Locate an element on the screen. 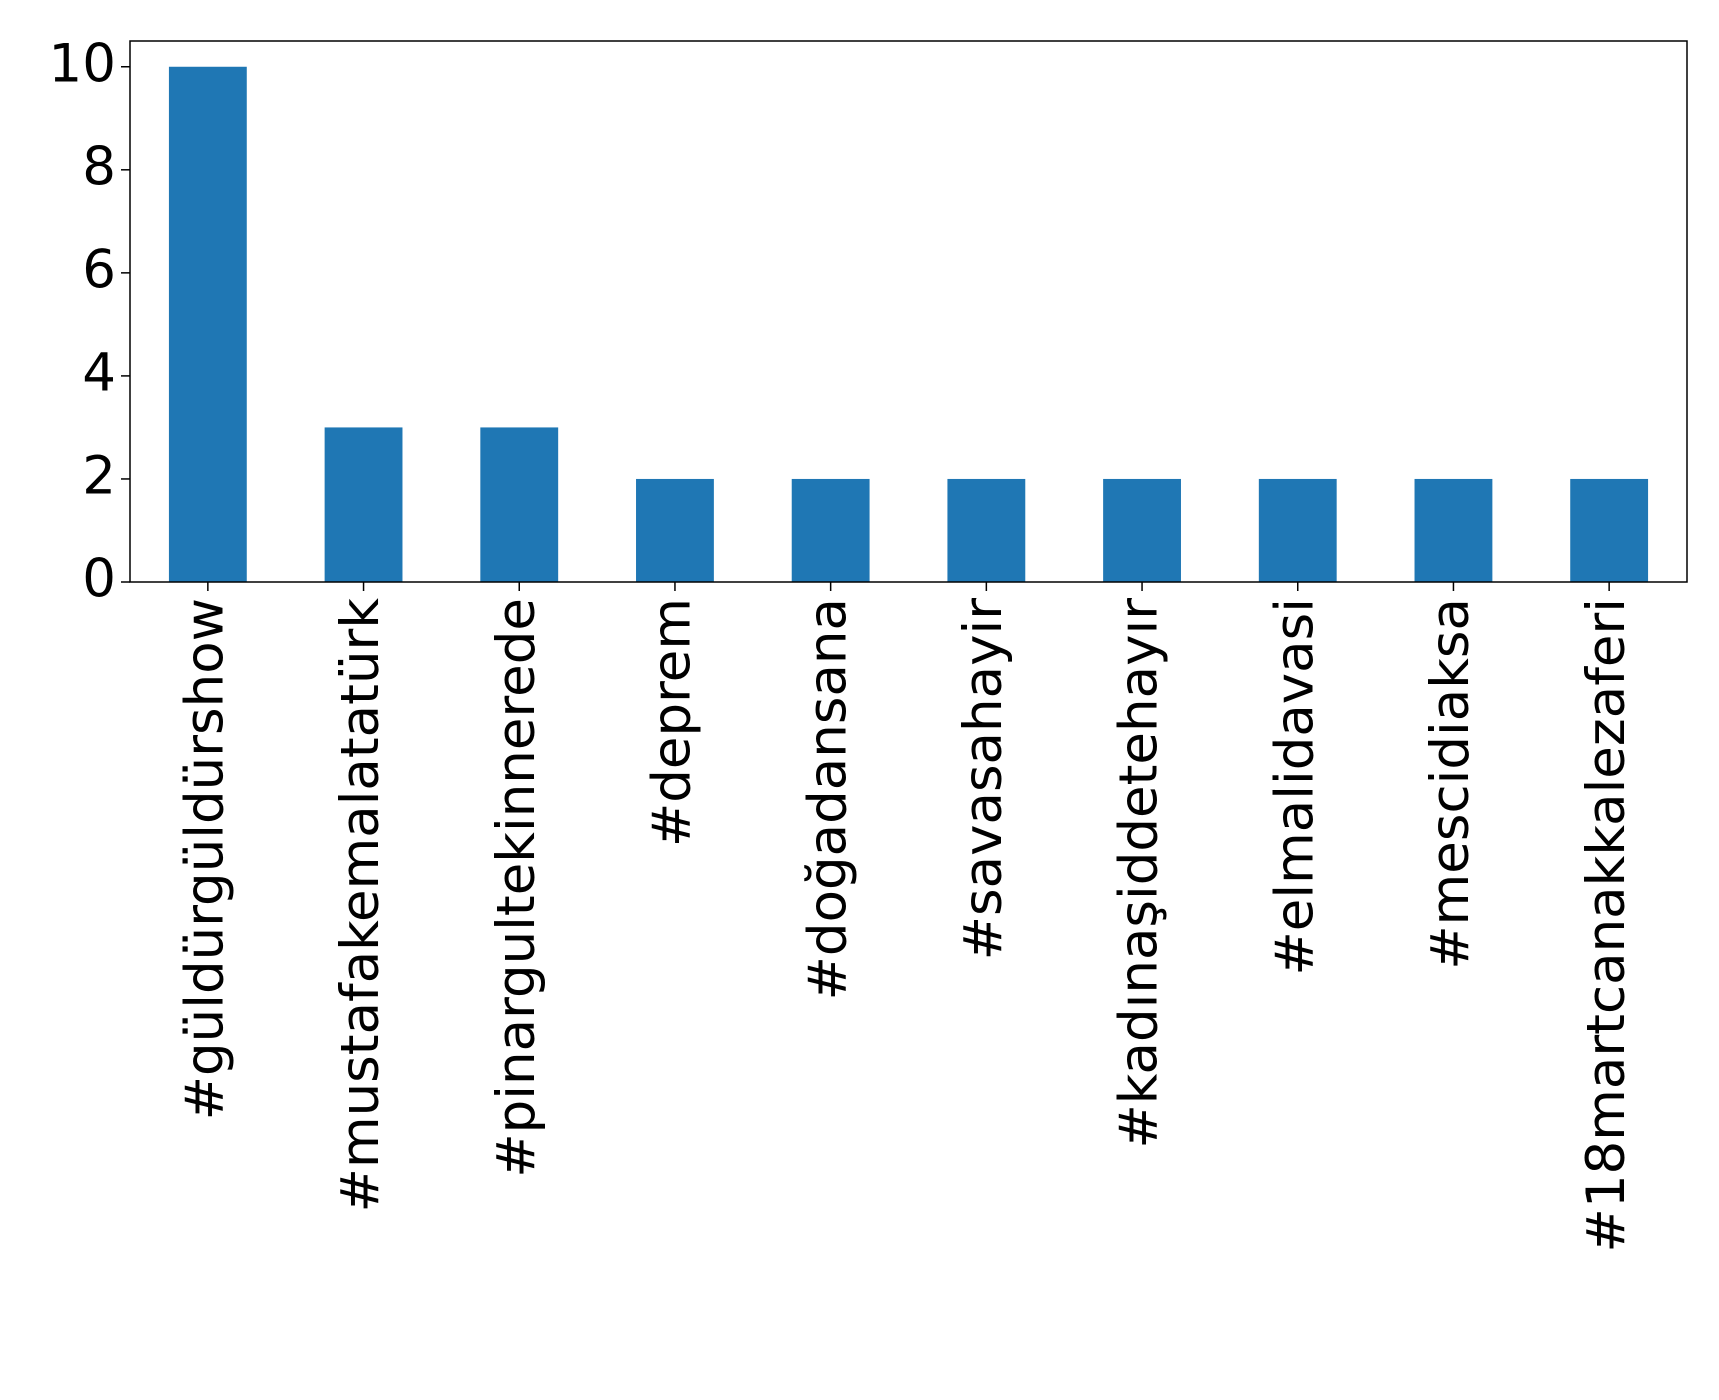  y-tick-label: 4 is located at coordinates (99, 373).